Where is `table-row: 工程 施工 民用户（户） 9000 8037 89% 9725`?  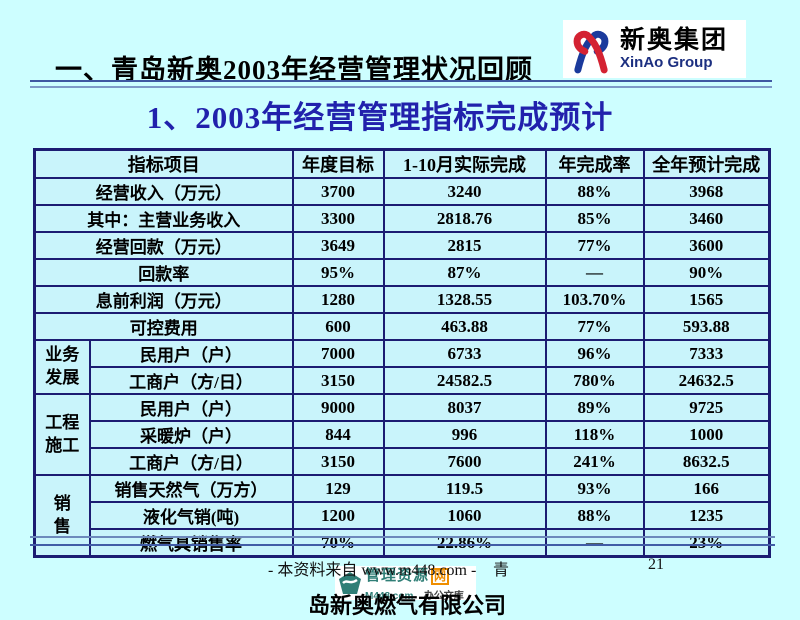 table-row: 工程 施工 民用户（户） 9000 8037 89% 9725 is located at coordinates (402, 434).